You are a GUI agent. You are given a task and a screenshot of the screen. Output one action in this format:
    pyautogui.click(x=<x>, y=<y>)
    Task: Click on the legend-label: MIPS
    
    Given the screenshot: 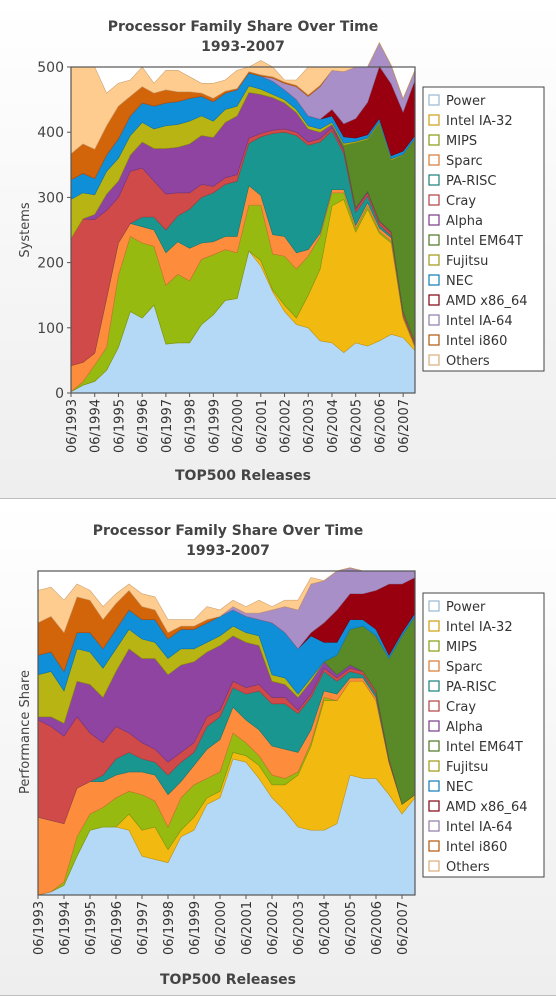 What is the action you would take?
    pyautogui.click(x=461, y=141)
    